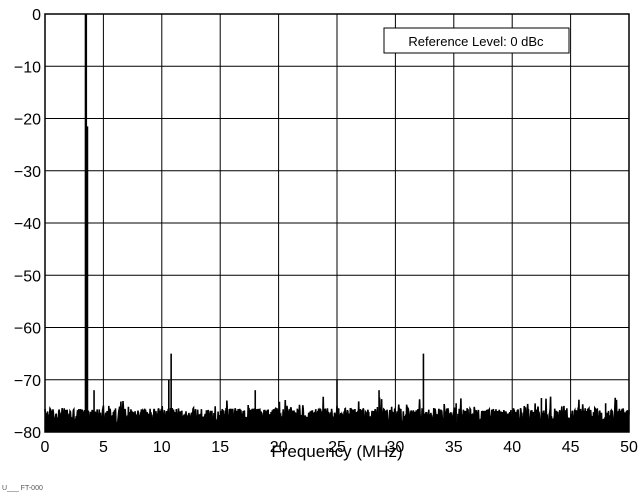  What do you see at coordinates (27, 120) in the screenshot?
I see `y-tick-label: −20` at bounding box center [27, 120].